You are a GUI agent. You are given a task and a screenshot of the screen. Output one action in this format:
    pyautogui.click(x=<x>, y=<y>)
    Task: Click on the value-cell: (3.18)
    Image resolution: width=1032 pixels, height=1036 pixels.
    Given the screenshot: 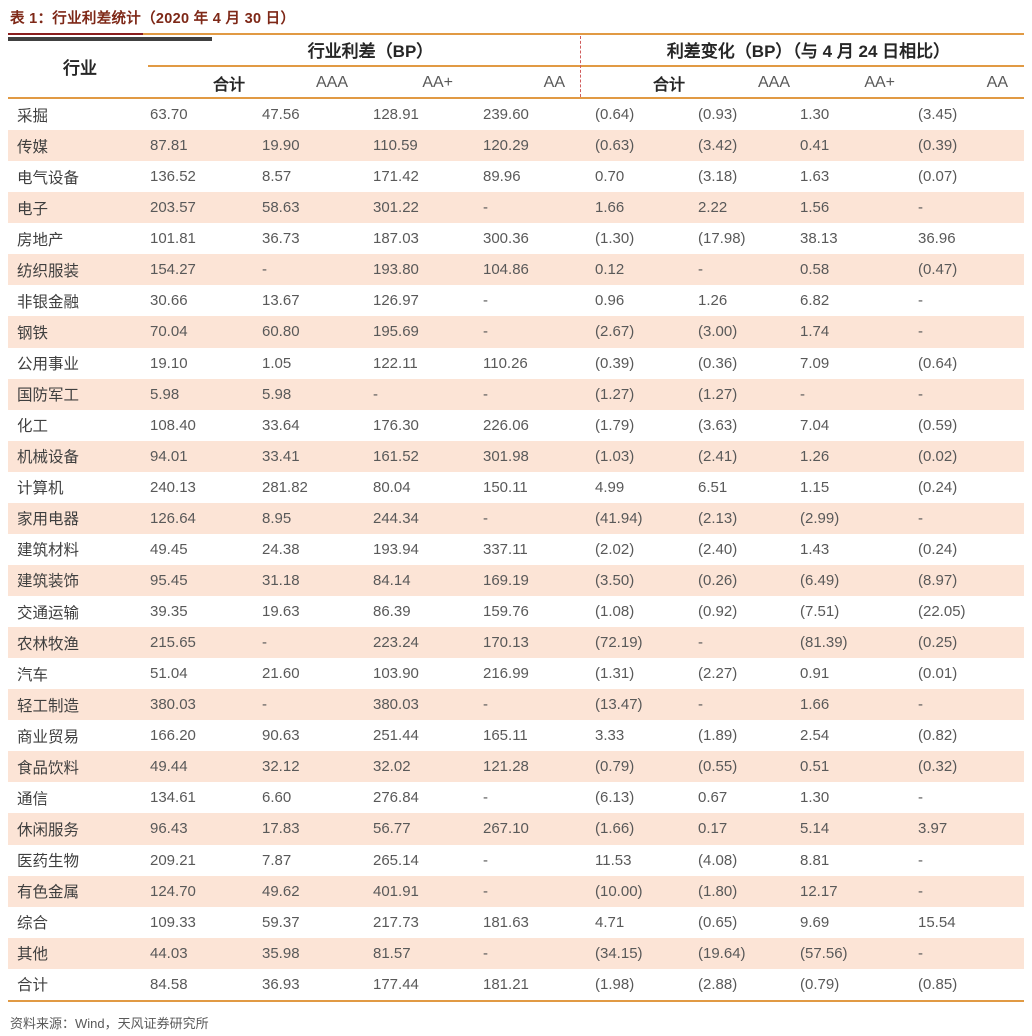 What is the action you would take?
    pyautogui.click(x=718, y=177)
    